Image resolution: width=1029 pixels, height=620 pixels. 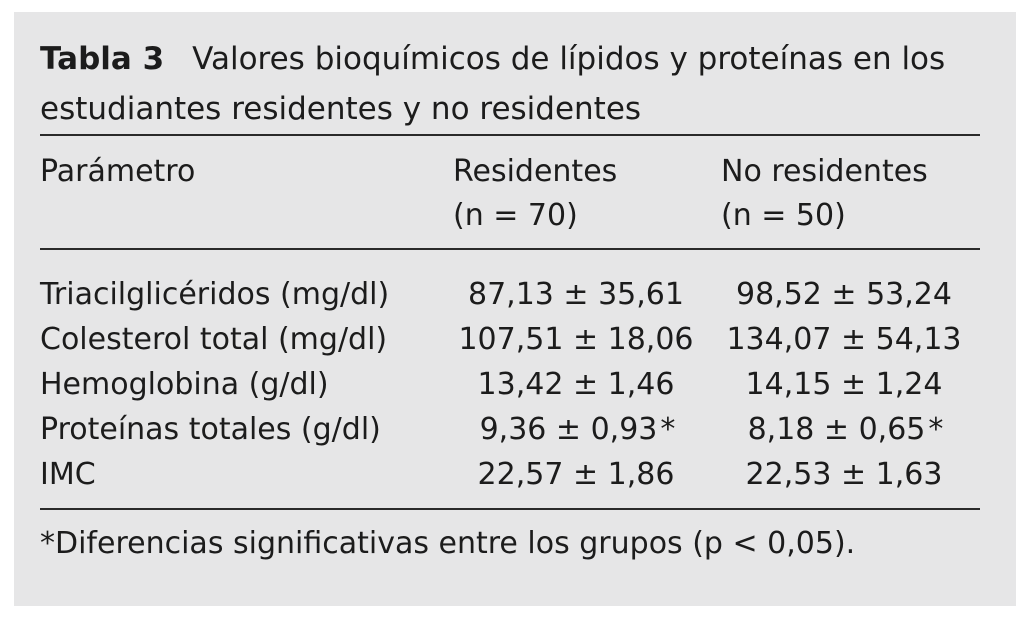 I want to click on value-text: 22,57 ± 1,86, so click(x=576, y=474).